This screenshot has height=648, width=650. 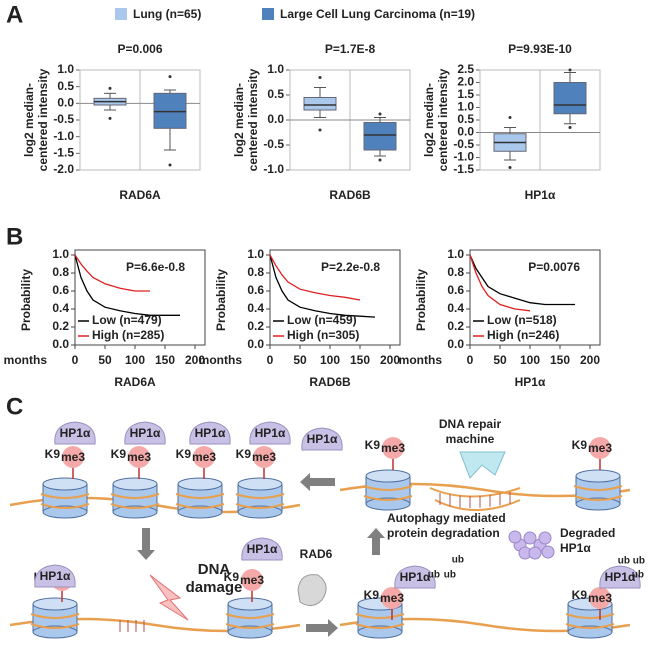 I want to click on x-axis-label: RAD6A, so click(x=135, y=382).